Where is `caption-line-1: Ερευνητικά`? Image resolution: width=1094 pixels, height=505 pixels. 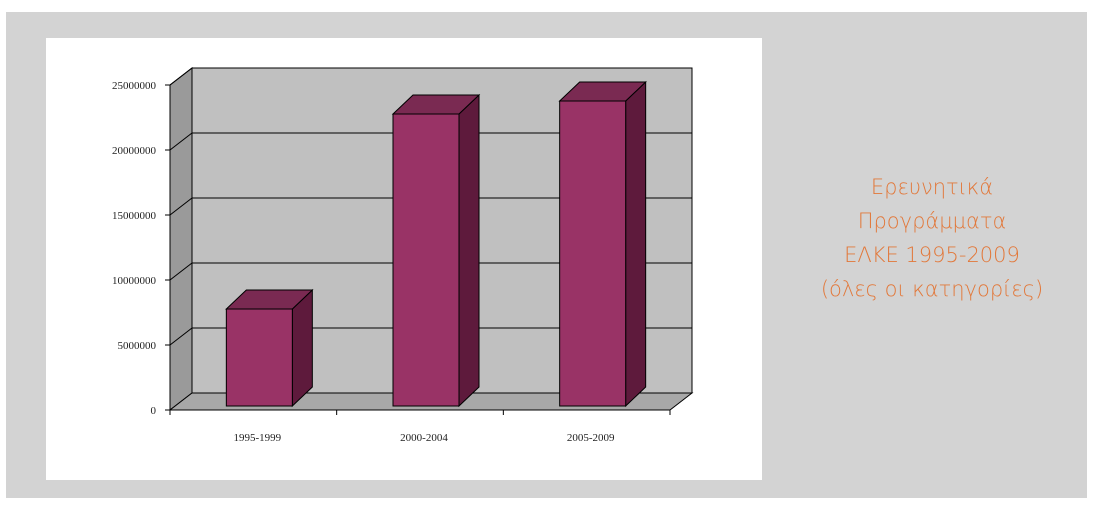
caption-line-1: Ερευνητικά is located at coordinates (932, 187).